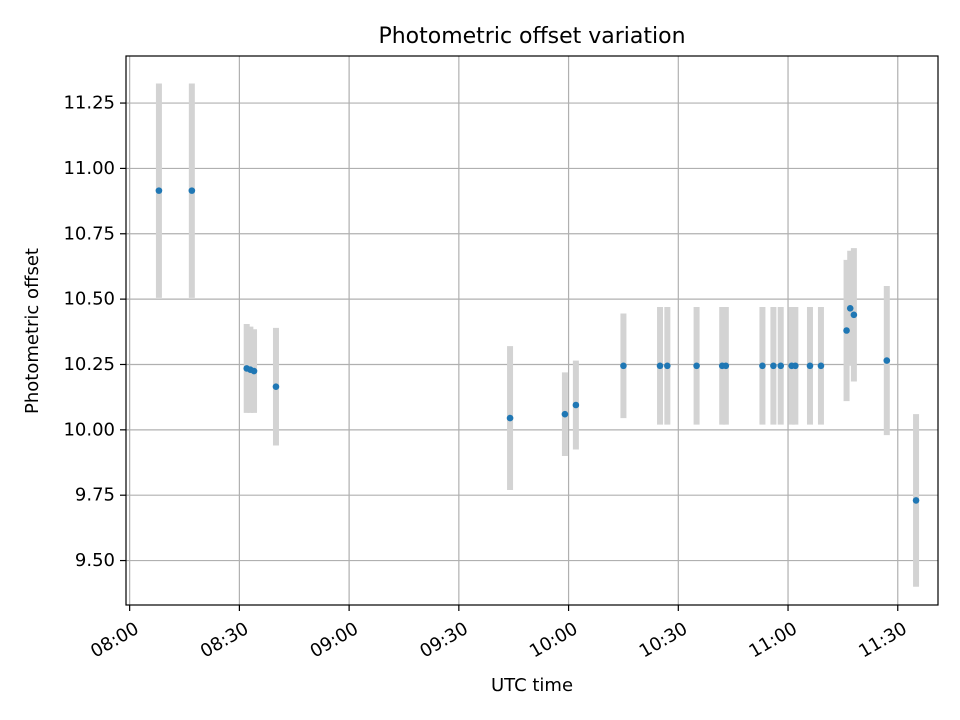 The image size is (960, 720). I want to click on x-tick-label: 08:30, so click(224, 640).